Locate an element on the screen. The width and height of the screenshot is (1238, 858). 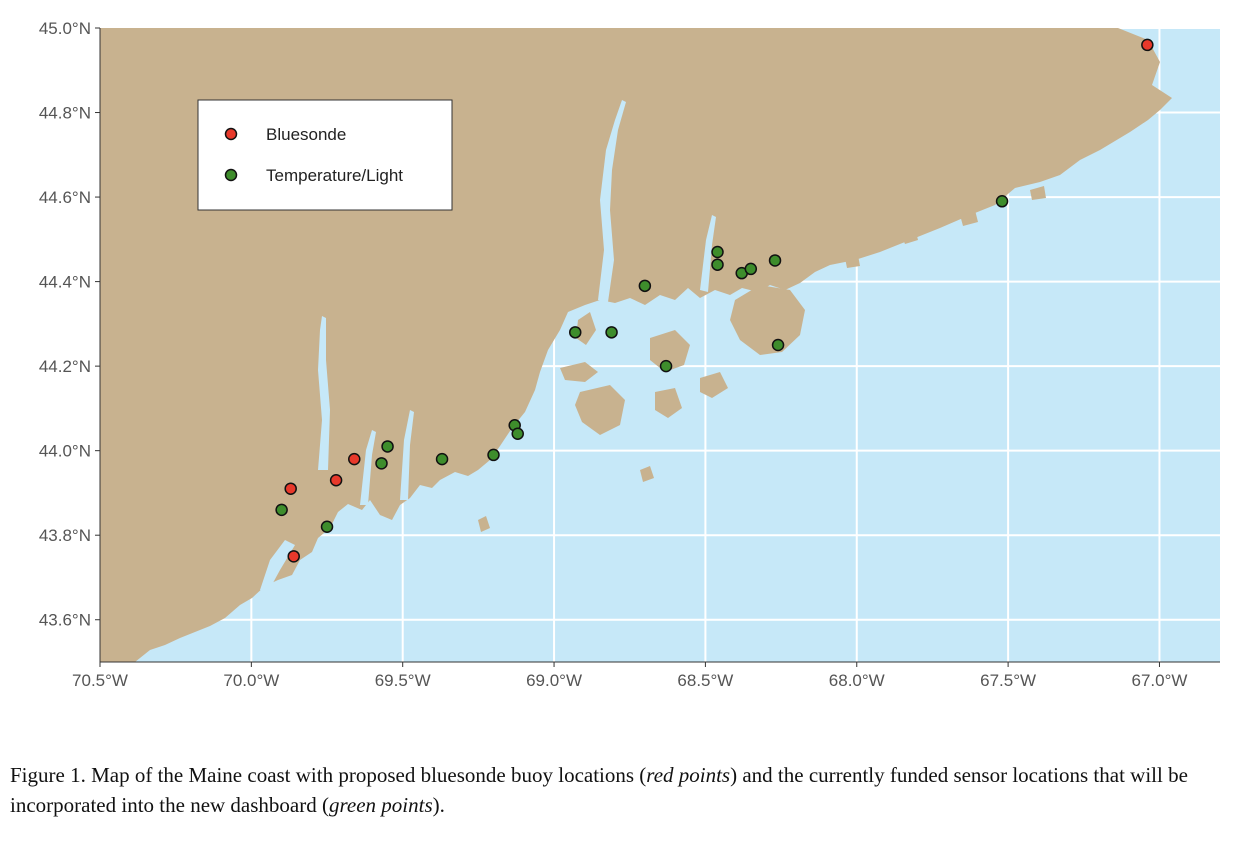
sheepscot-river is located at coordinates (368, 467).